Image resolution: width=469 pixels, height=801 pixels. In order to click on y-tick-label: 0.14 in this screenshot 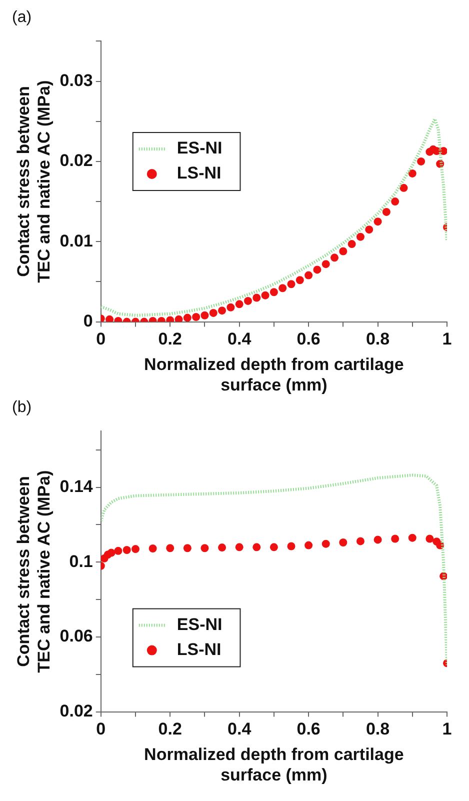, I will do `click(77, 486)`.